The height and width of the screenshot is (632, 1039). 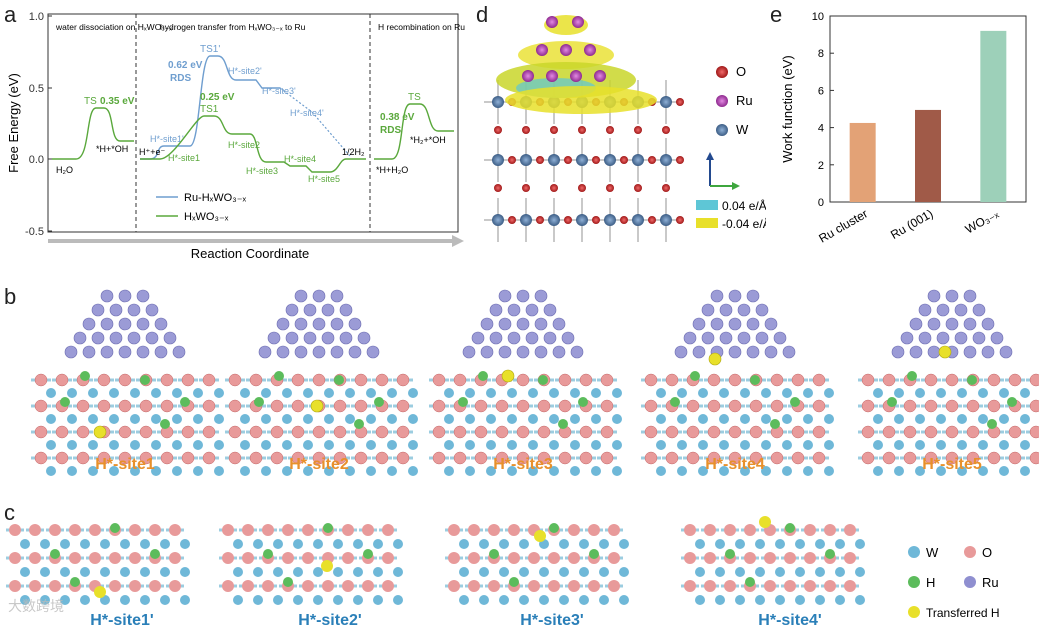 What do you see at coordinates (963, 613) in the screenshot?
I see `legend-label-transferred-h: Transferred H` at bounding box center [963, 613].